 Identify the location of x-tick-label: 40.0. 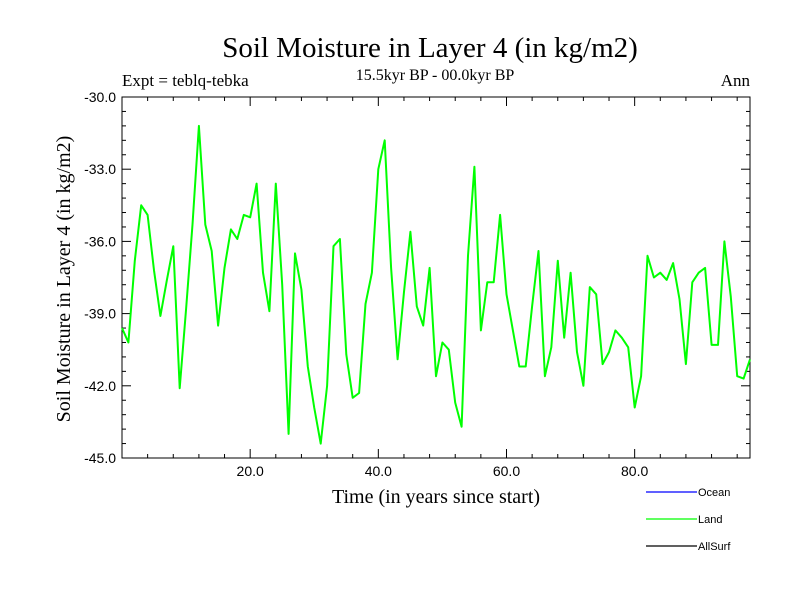
(378, 471).